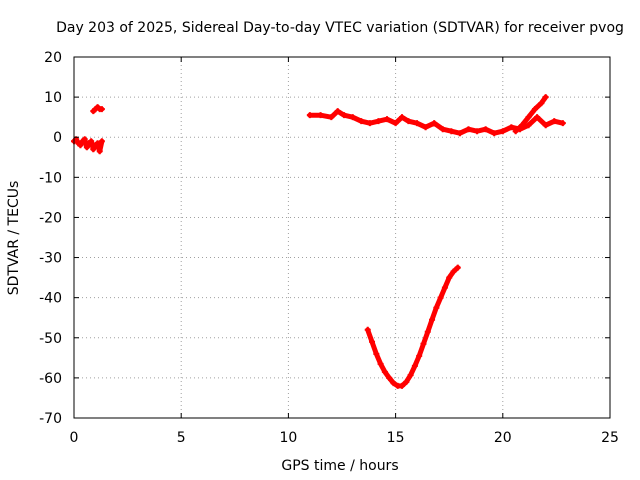 This screenshot has width=640, height=480. I want to click on series-early-cluster, so click(88, 145).